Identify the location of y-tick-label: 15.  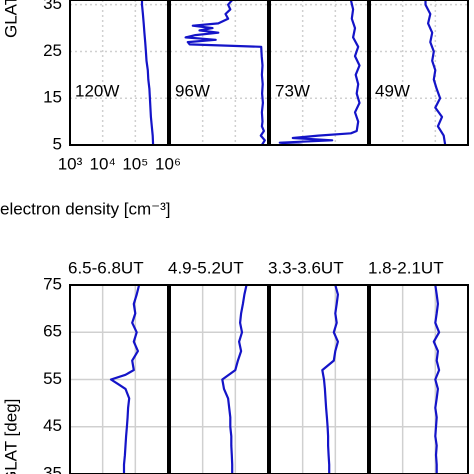
(52, 97).